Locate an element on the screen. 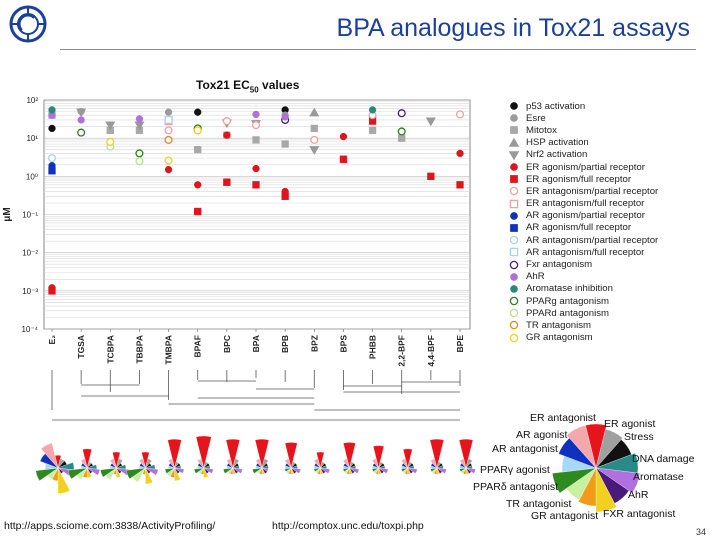 This screenshot has width=720, height=540. legend-item: Aromatase inhibition is located at coordinates (613, 289).